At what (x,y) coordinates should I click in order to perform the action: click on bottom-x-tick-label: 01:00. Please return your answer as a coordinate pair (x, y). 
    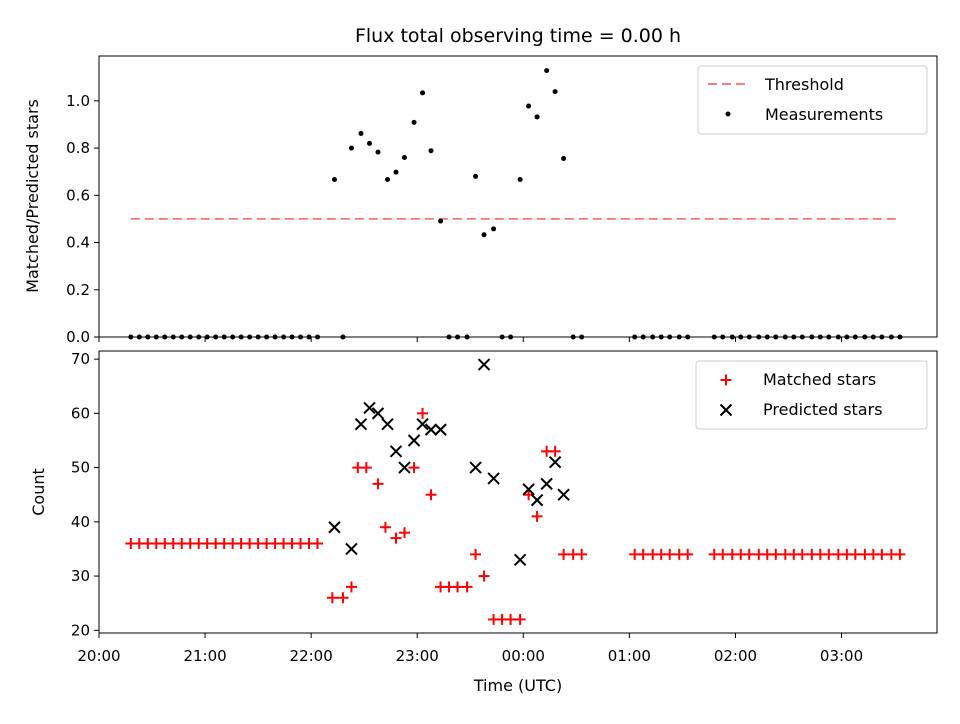
    Looking at the image, I should click on (629, 656).